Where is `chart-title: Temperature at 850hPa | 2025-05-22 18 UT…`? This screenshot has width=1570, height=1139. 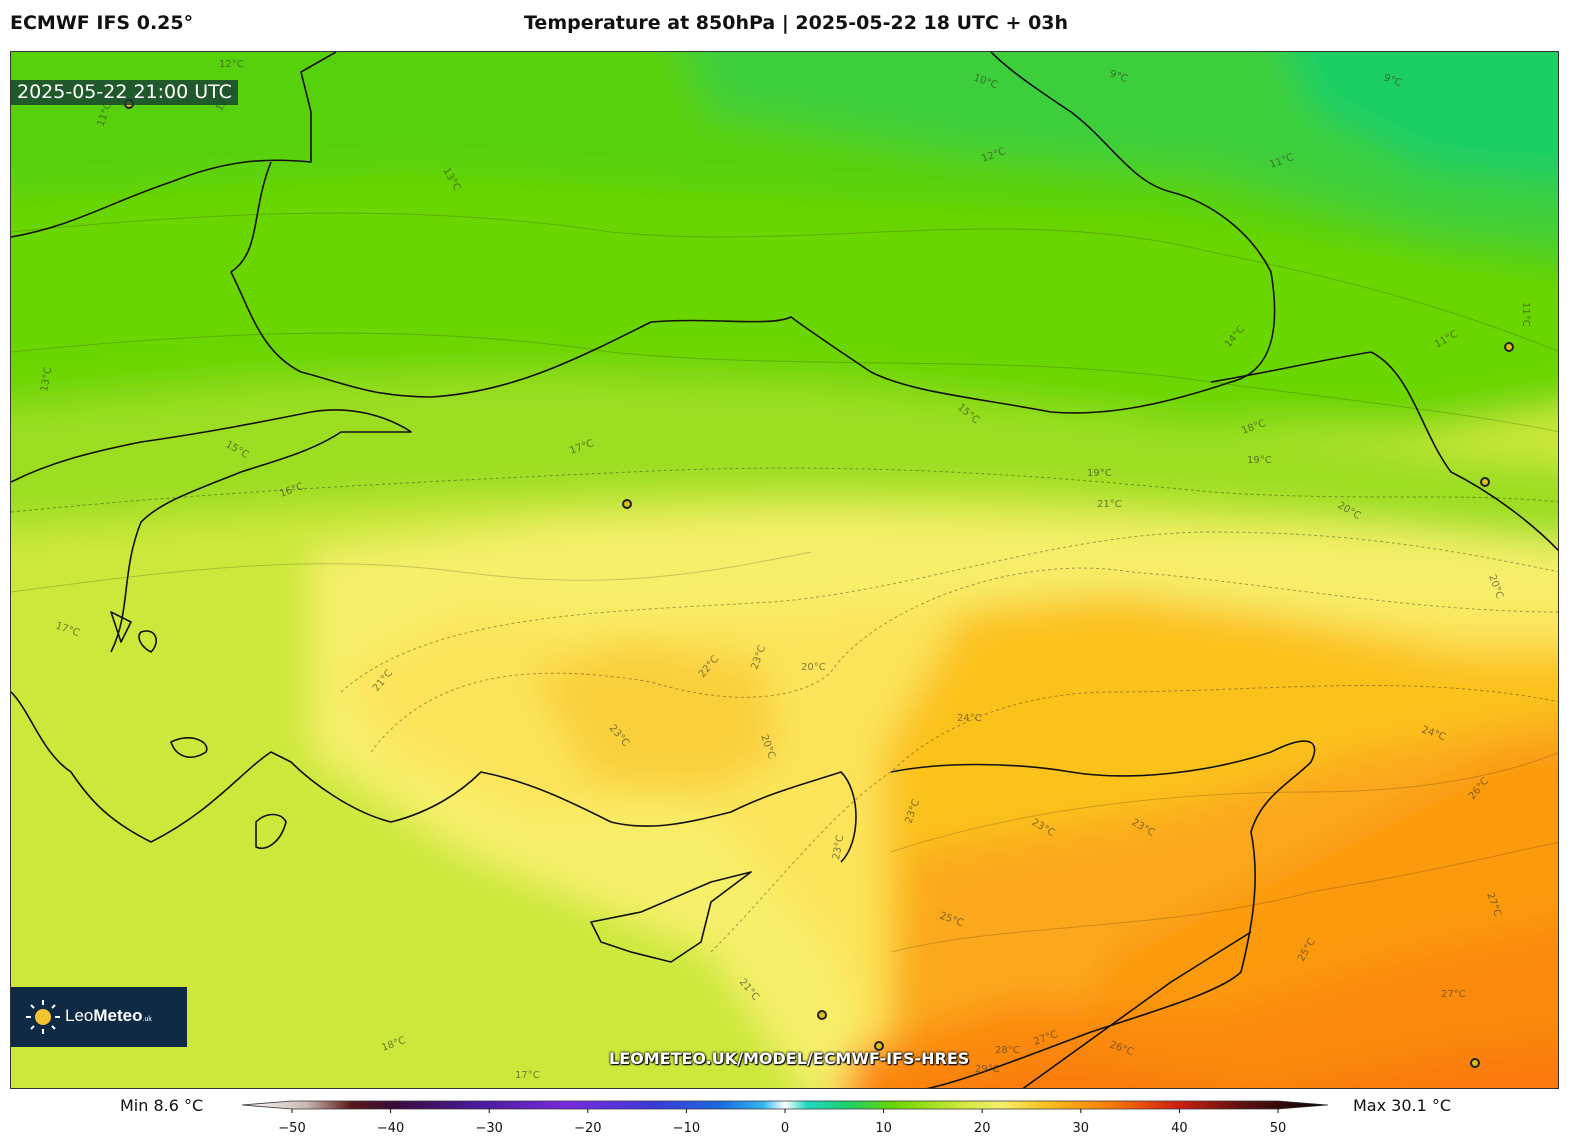
chart-title: Temperature at 850hPa | 2025-05-22 18 UT… is located at coordinates (796, 23).